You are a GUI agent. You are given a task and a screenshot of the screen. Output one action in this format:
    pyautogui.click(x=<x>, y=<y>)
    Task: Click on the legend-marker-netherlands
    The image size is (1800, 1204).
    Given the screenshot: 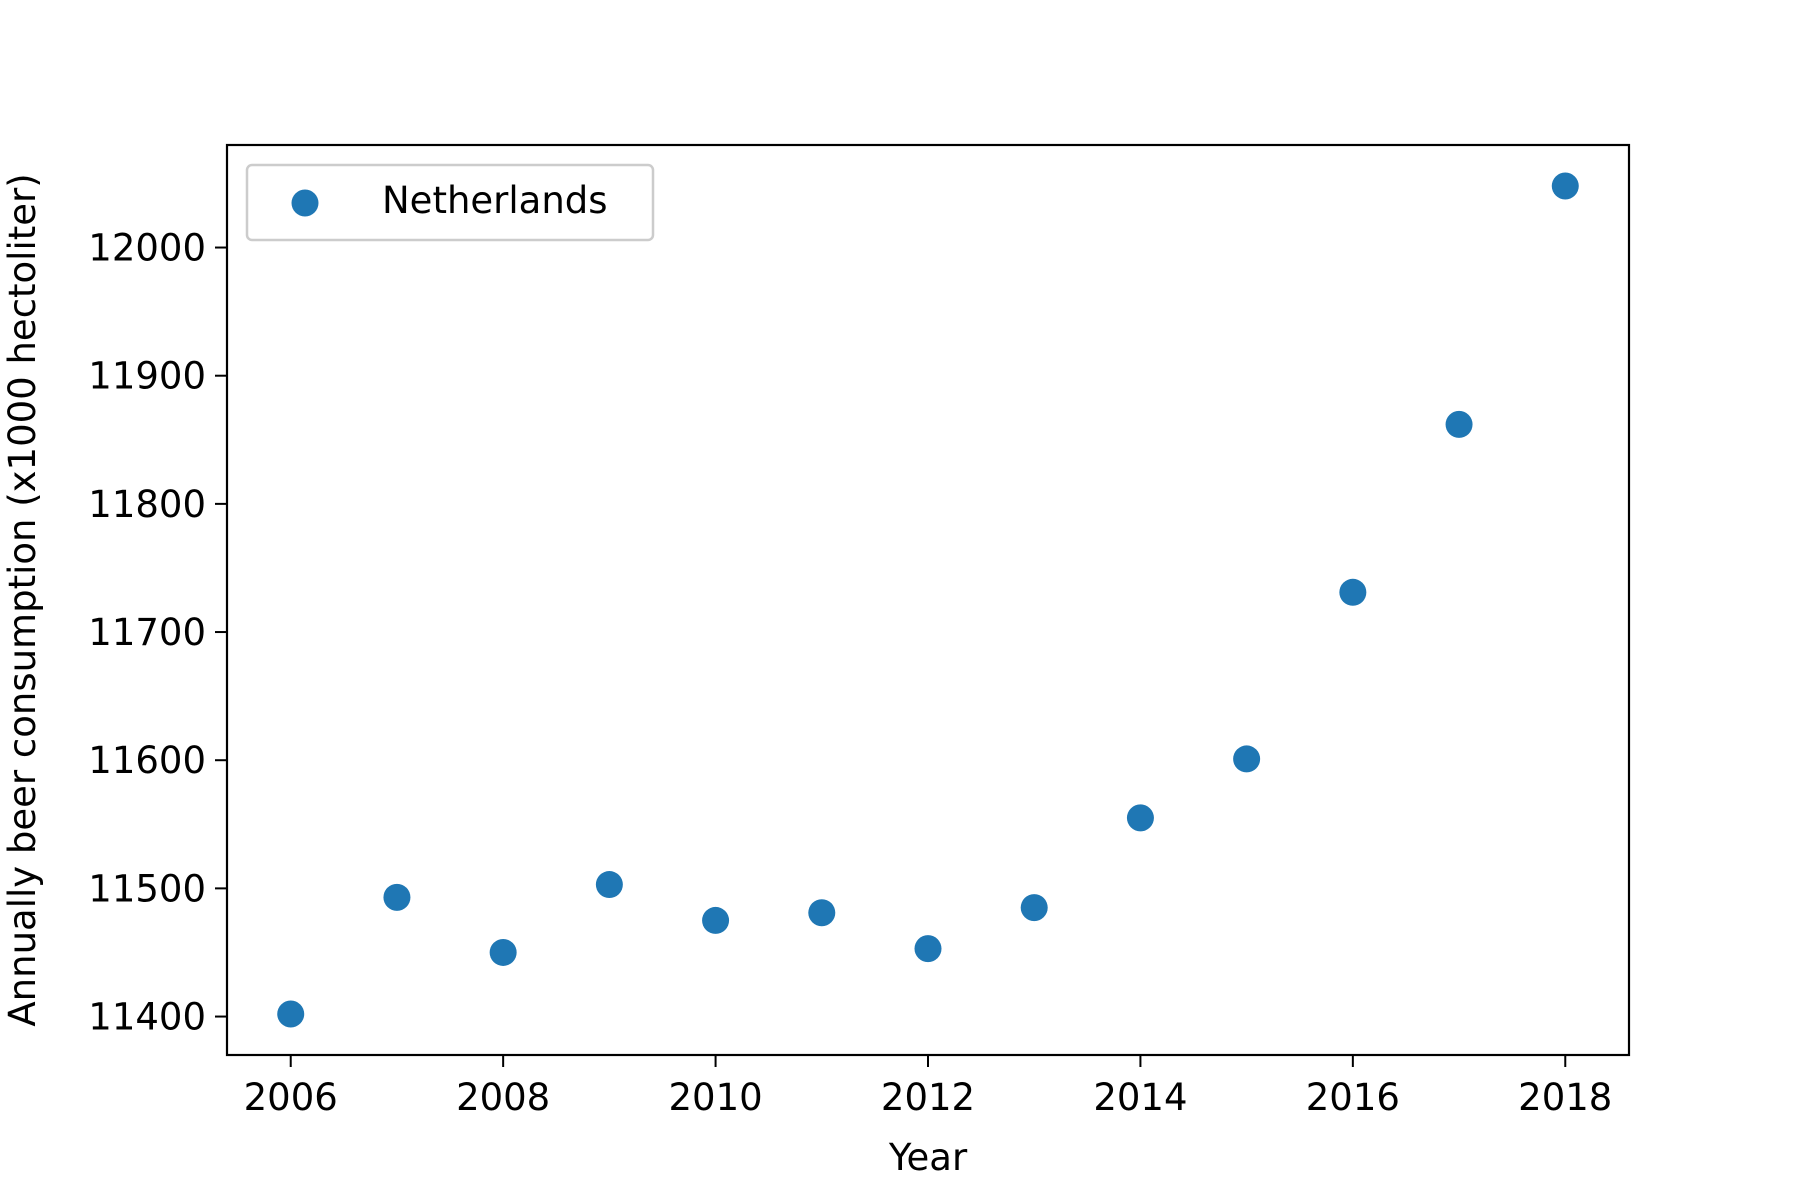 What is the action you would take?
    pyautogui.click(x=305, y=203)
    